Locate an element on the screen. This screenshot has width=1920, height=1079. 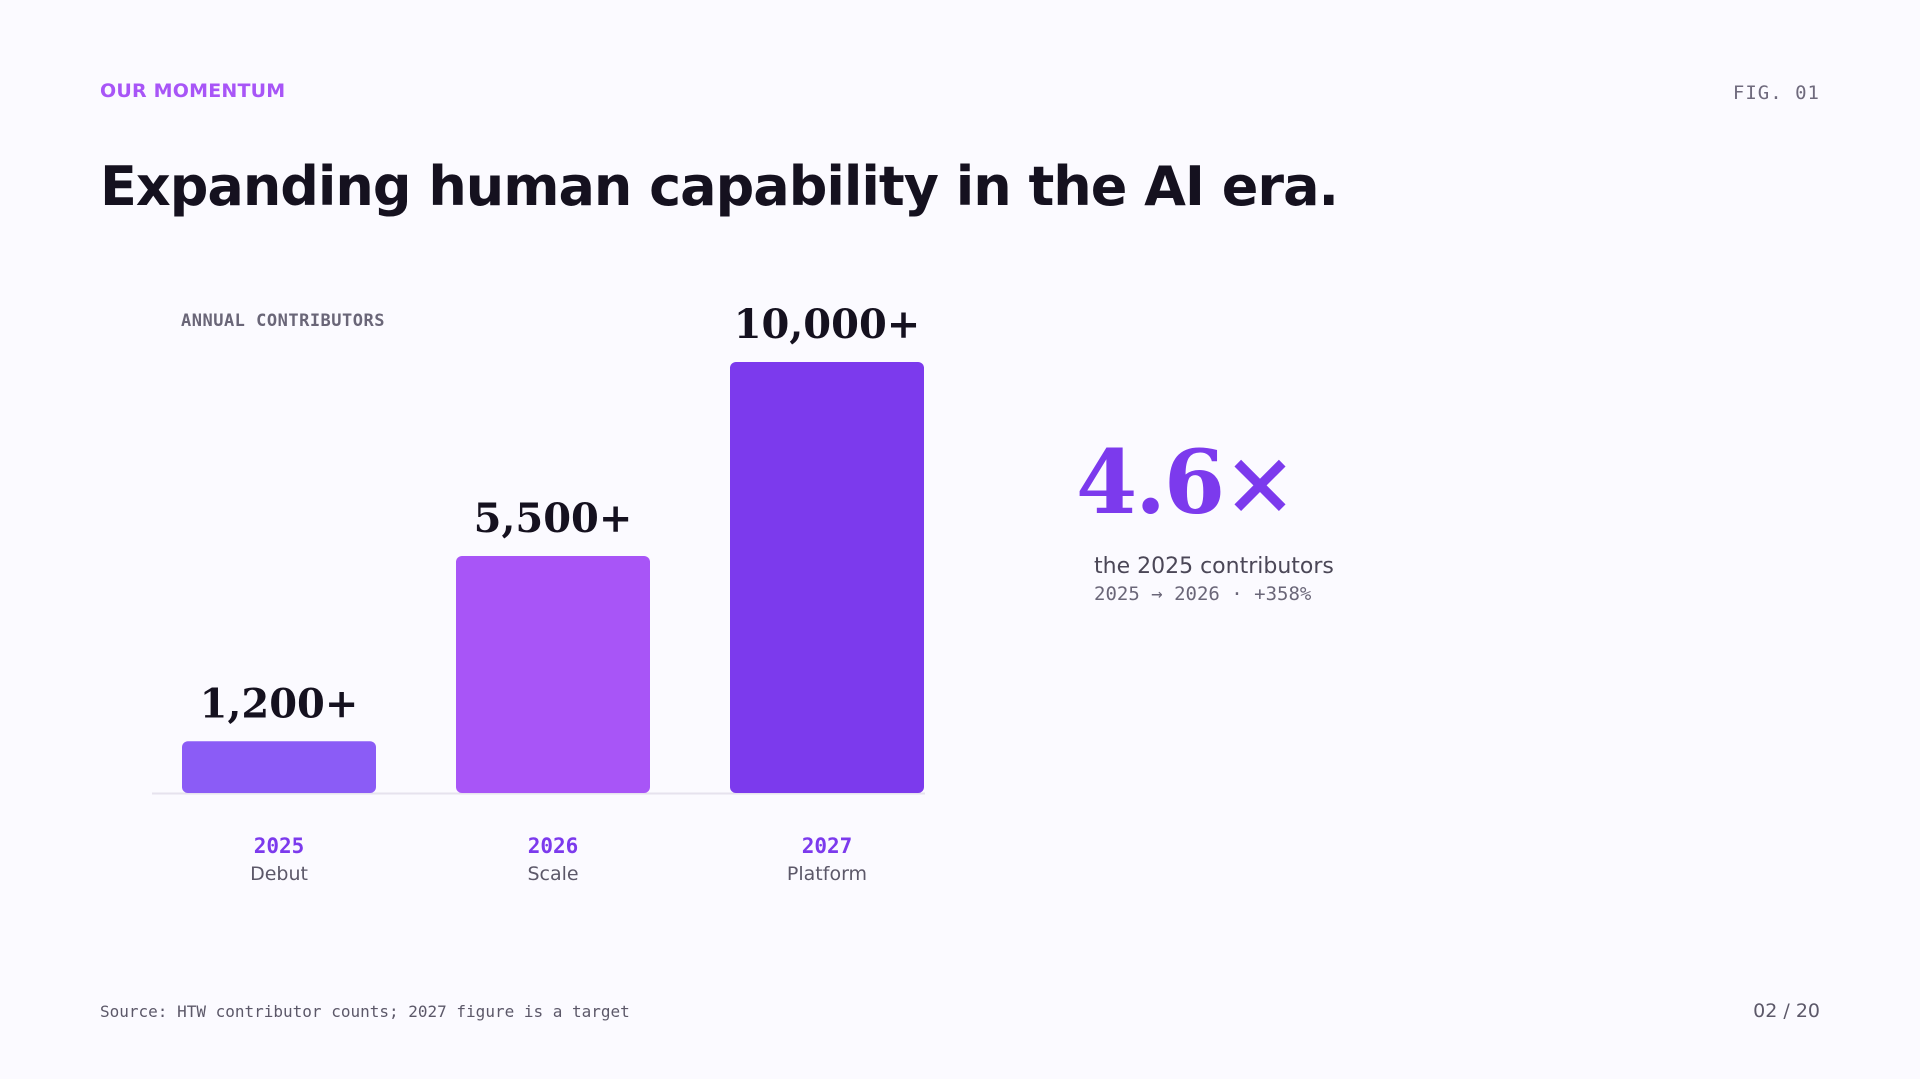
x-tick-year-2026: 2026 is located at coordinates (553, 846).